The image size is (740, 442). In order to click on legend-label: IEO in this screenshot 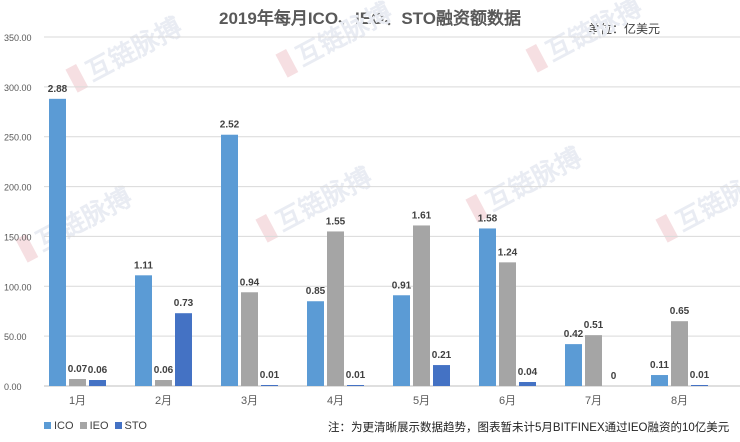, I will do `click(99, 426)`.